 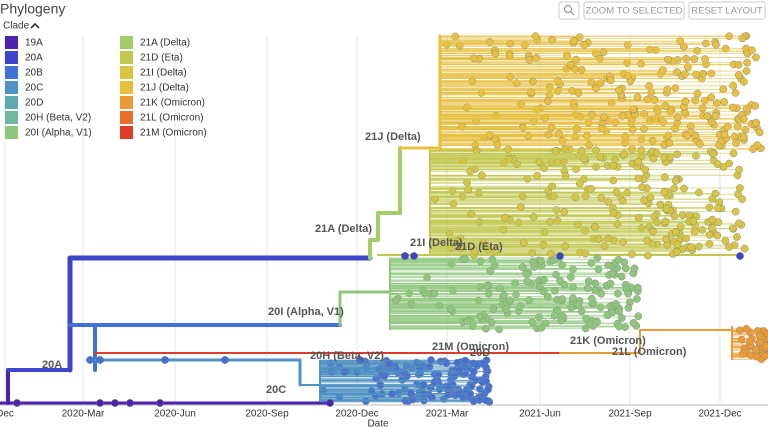 I want to click on magnifier-icon, so click(x=568, y=9).